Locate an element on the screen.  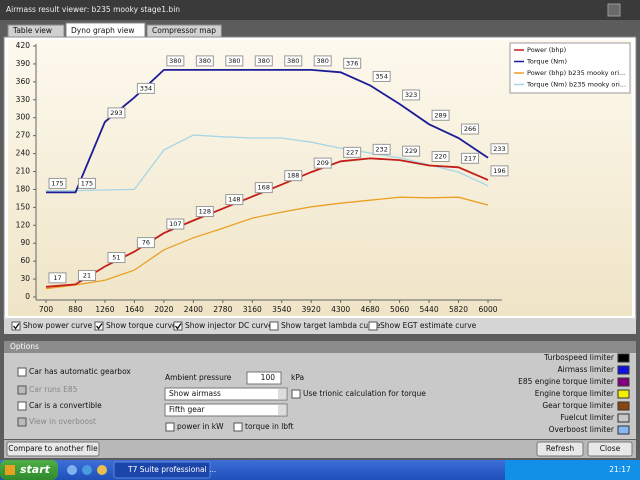
data-label: 209 is located at coordinates (322, 163).